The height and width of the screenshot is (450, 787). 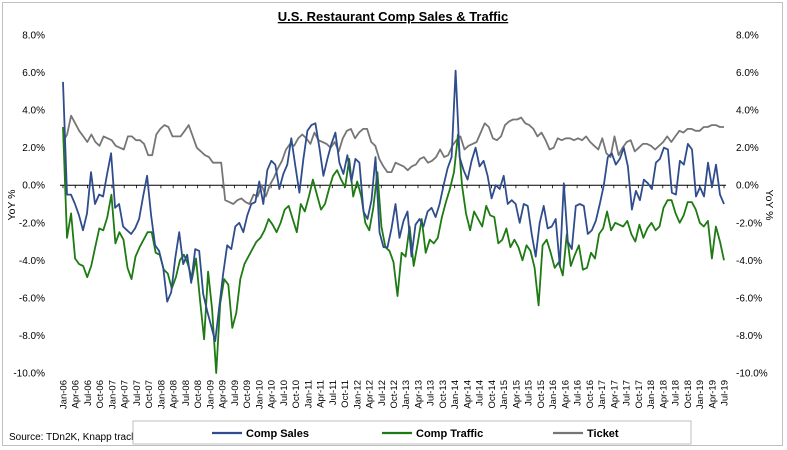 What do you see at coordinates (749, 223) in the screenshot?
I see `y-tick-label-right: -2.0%` at bounding box center [749, 223].